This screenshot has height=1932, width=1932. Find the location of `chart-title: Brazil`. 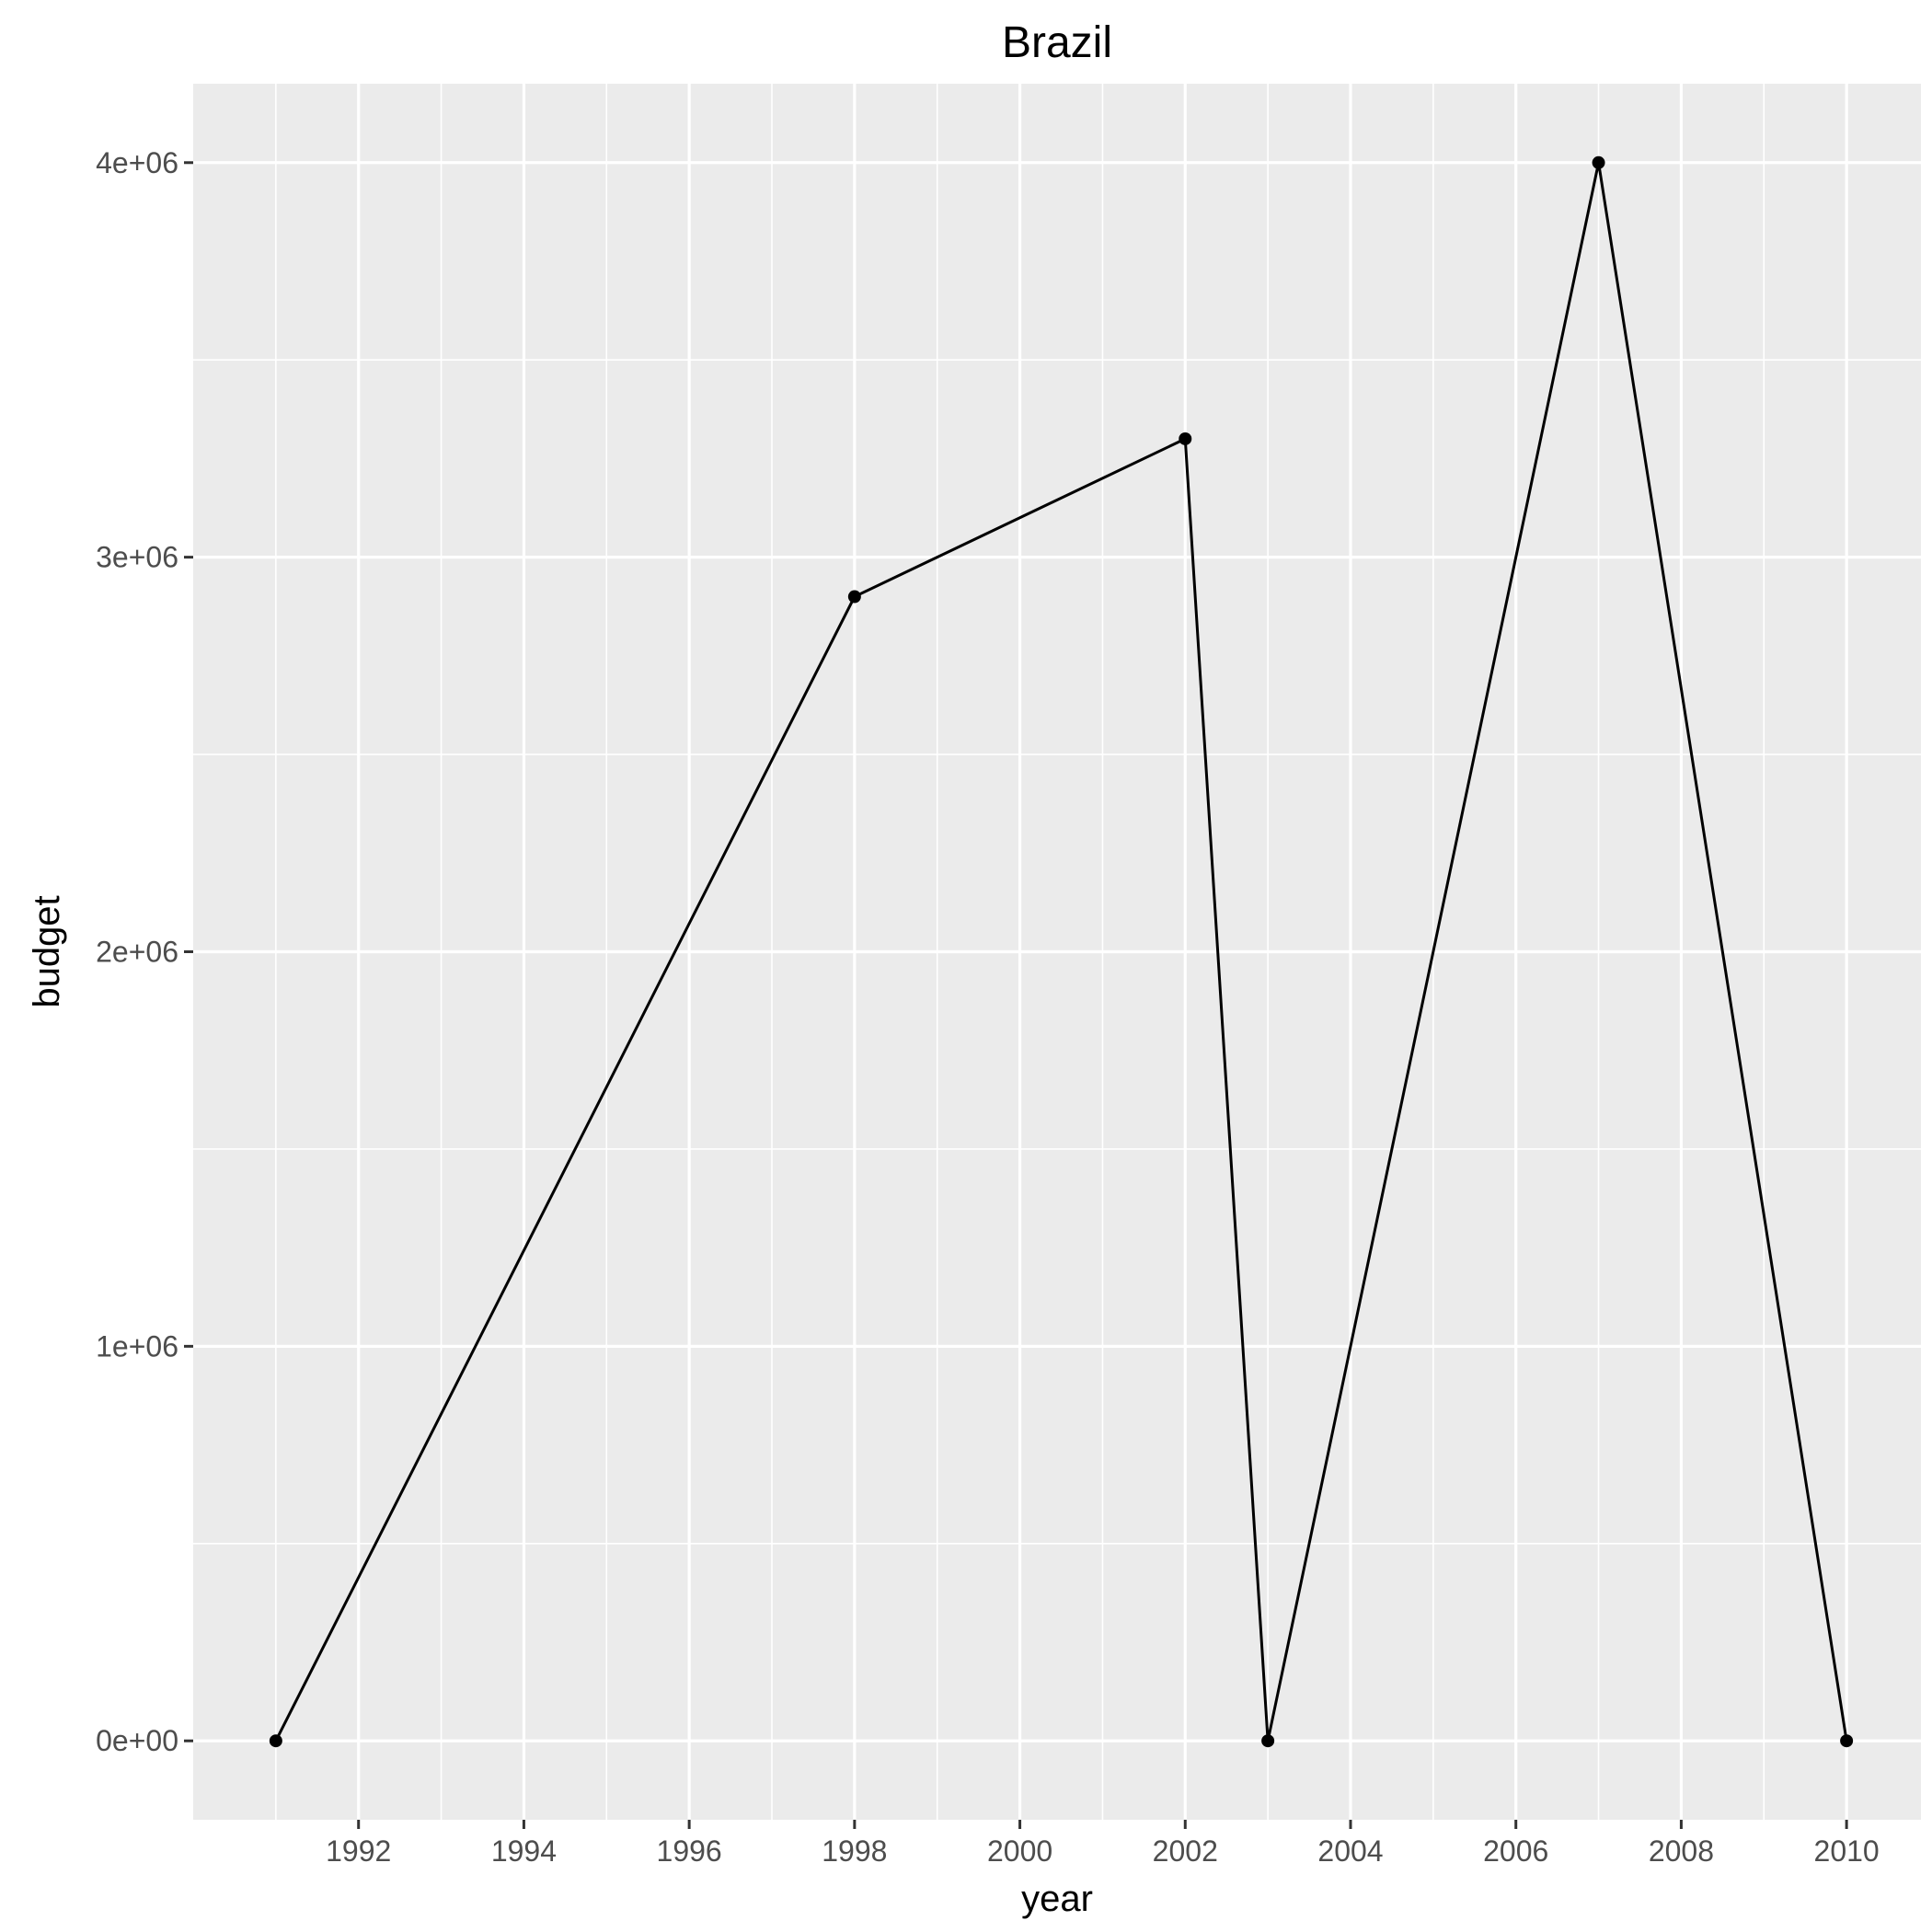

chart-title: Brazil is located at coordinates (1057, 42).